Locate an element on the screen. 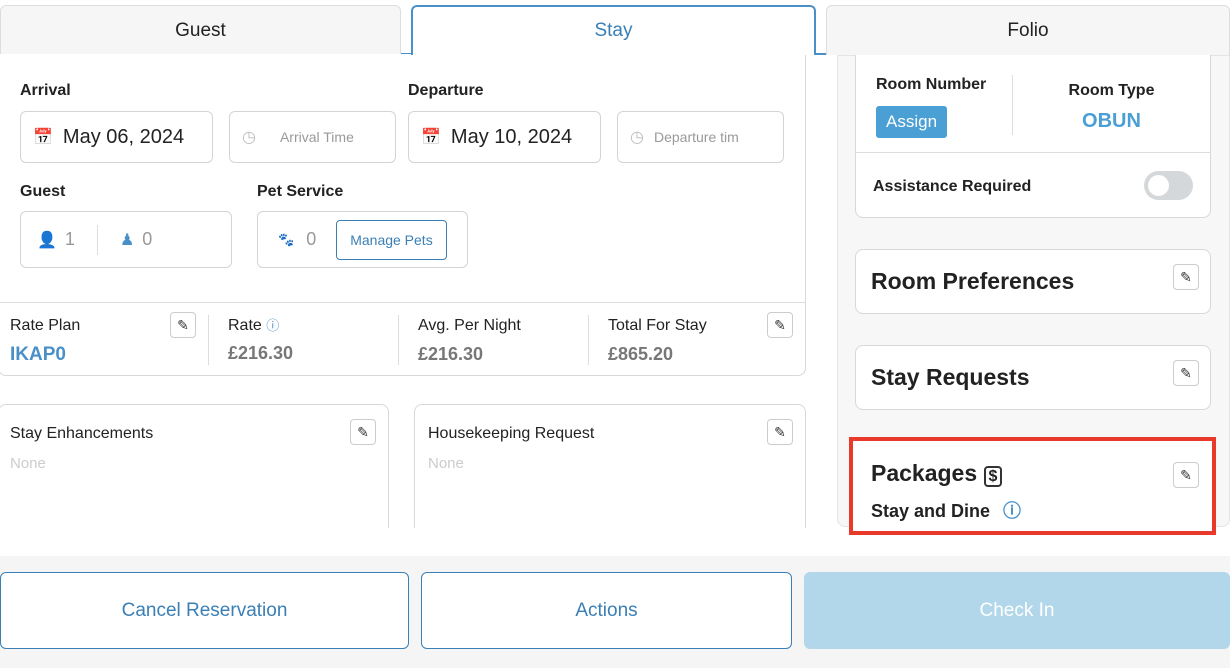 The height and width of the screenshot is (668, 1230). assign-room-button: Assign is located at coordinates (912, 122).